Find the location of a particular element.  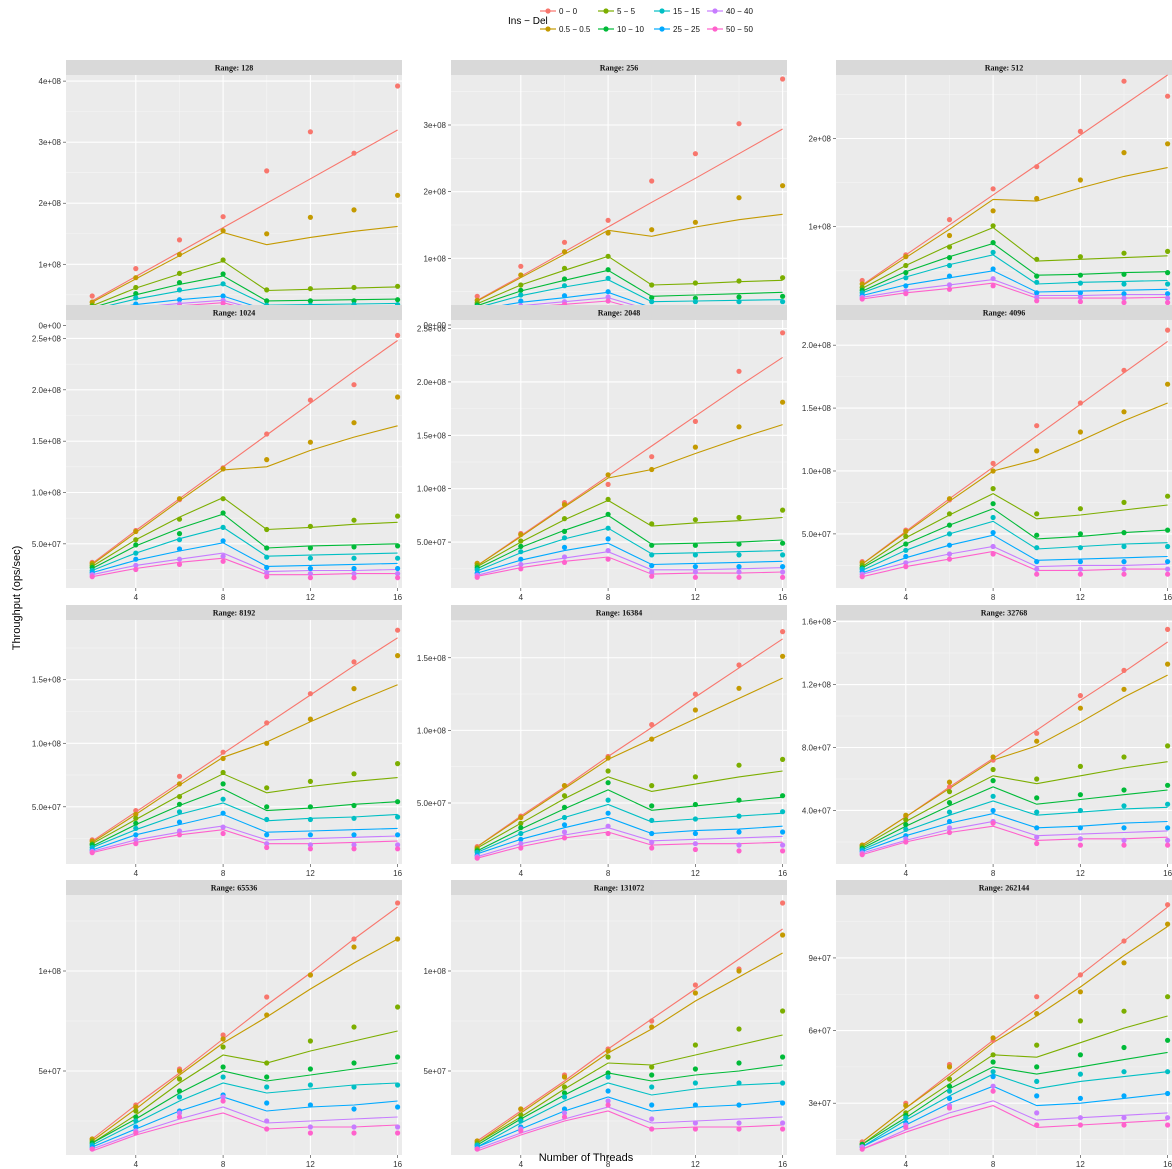

y-tick-label: 1.6e+08 is located at coordinates (817, 622).